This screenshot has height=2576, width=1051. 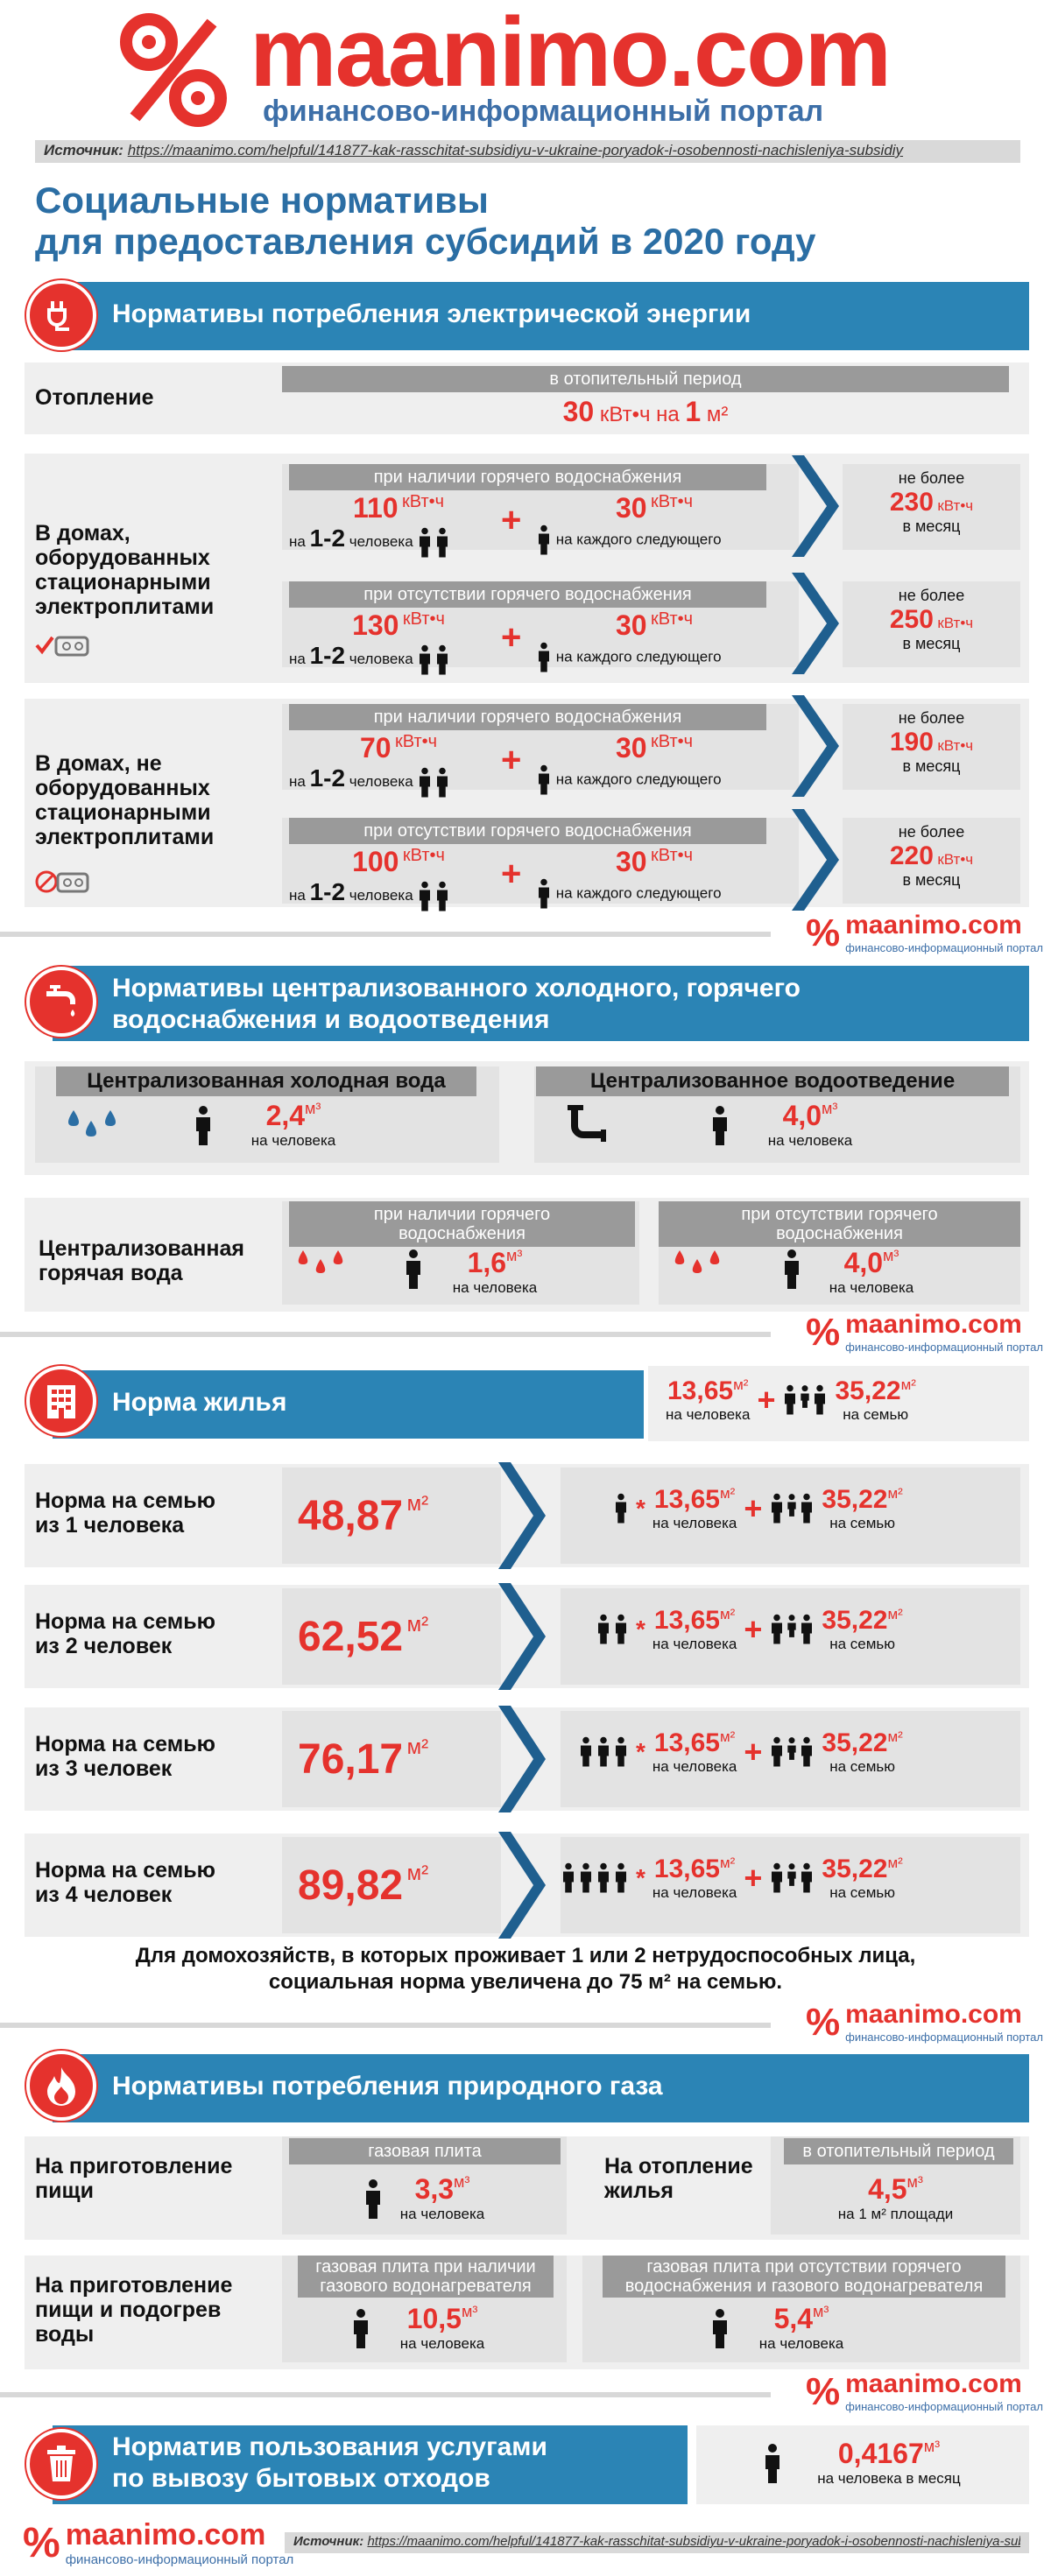 I want to click on elec-max-value: 250, so click(x=912, y=619).